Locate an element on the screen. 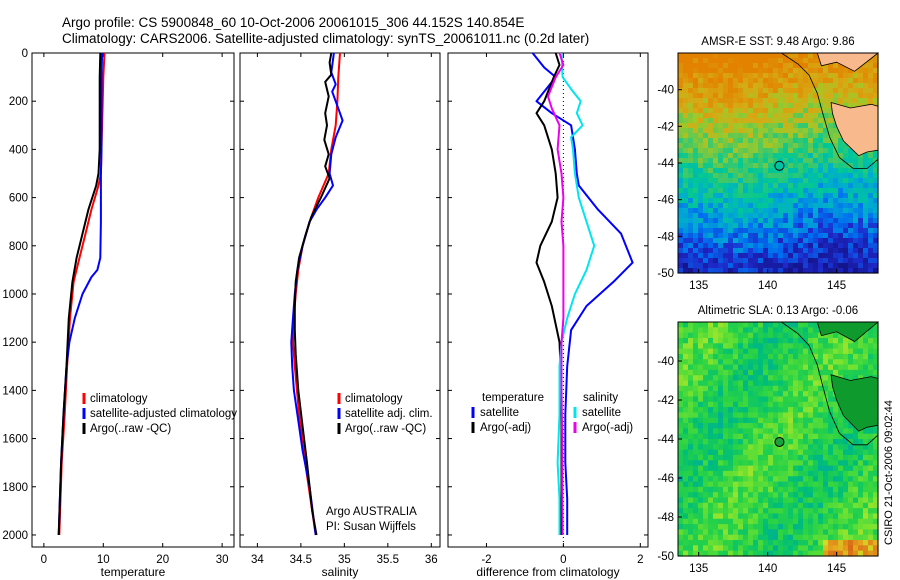 The height and width of the screenshot is (580, 900). altimetric-sla-lon-tick-label: 145 is located at coordinates (836, 569).